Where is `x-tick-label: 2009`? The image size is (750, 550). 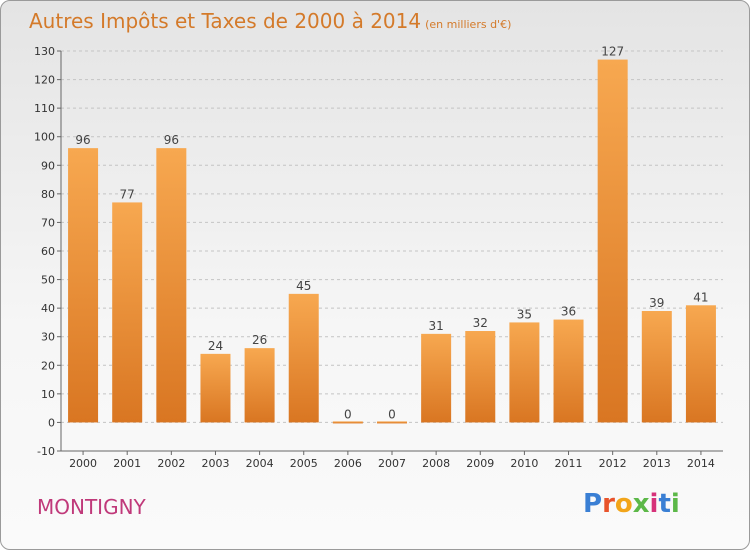 x-tick-label: 2009 is located at coordinates (480, 463).